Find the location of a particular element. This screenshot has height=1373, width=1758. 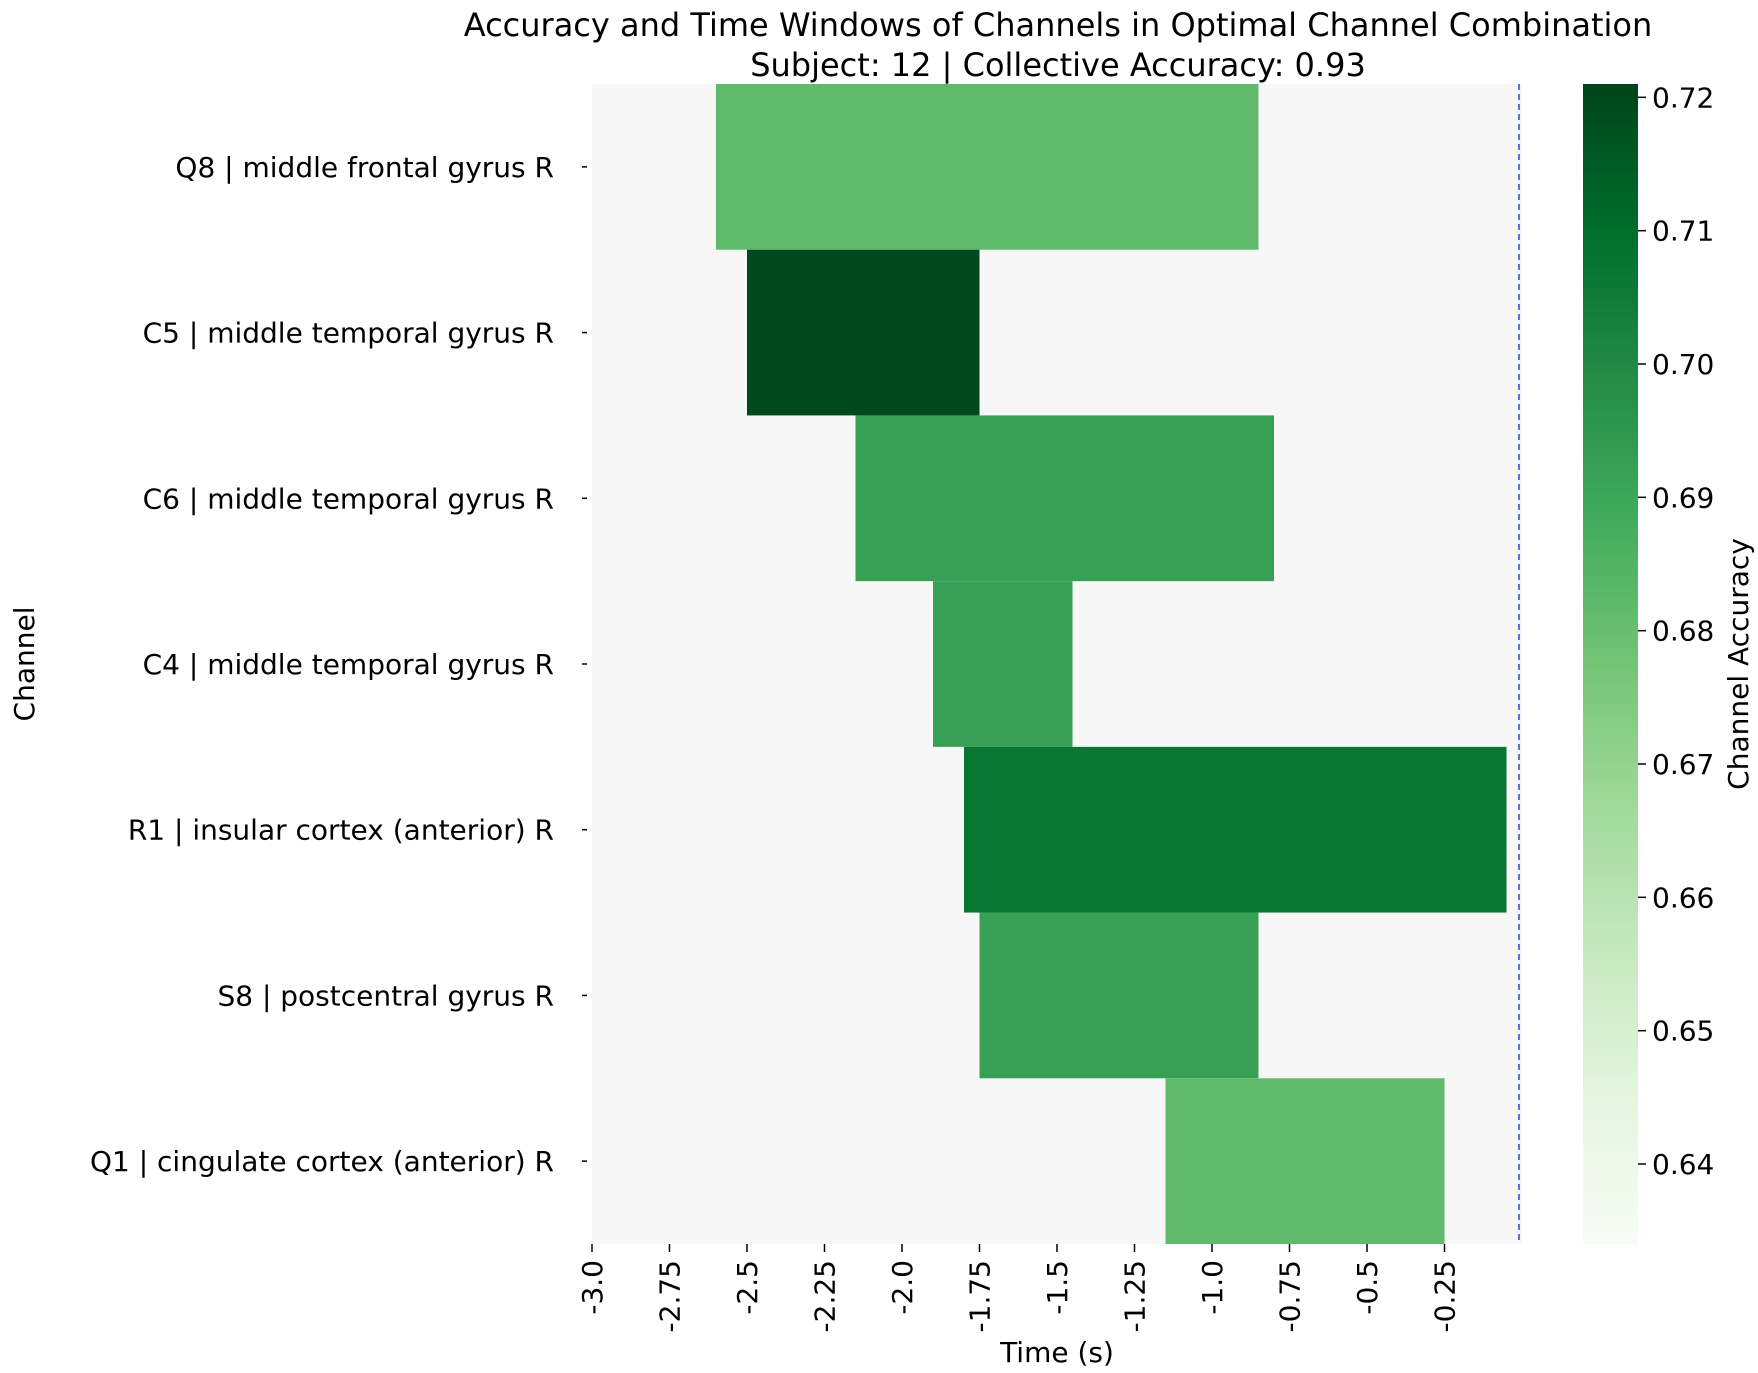

x-tick-label: -0.5 is located at coordinates (1367, 1287).